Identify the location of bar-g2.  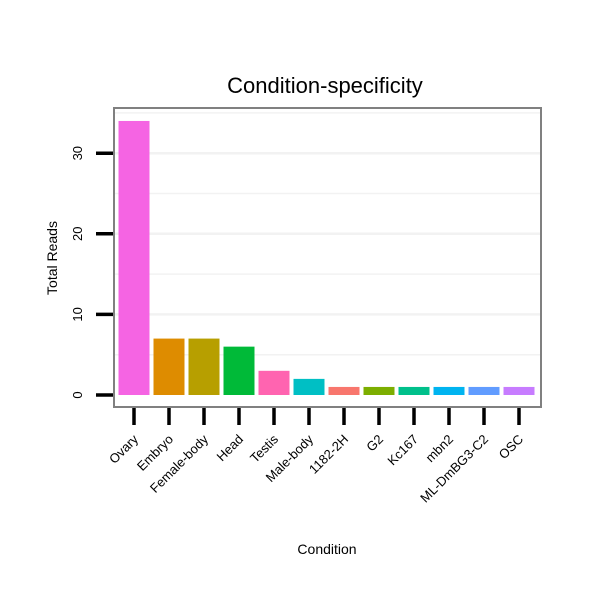
(379, 390).